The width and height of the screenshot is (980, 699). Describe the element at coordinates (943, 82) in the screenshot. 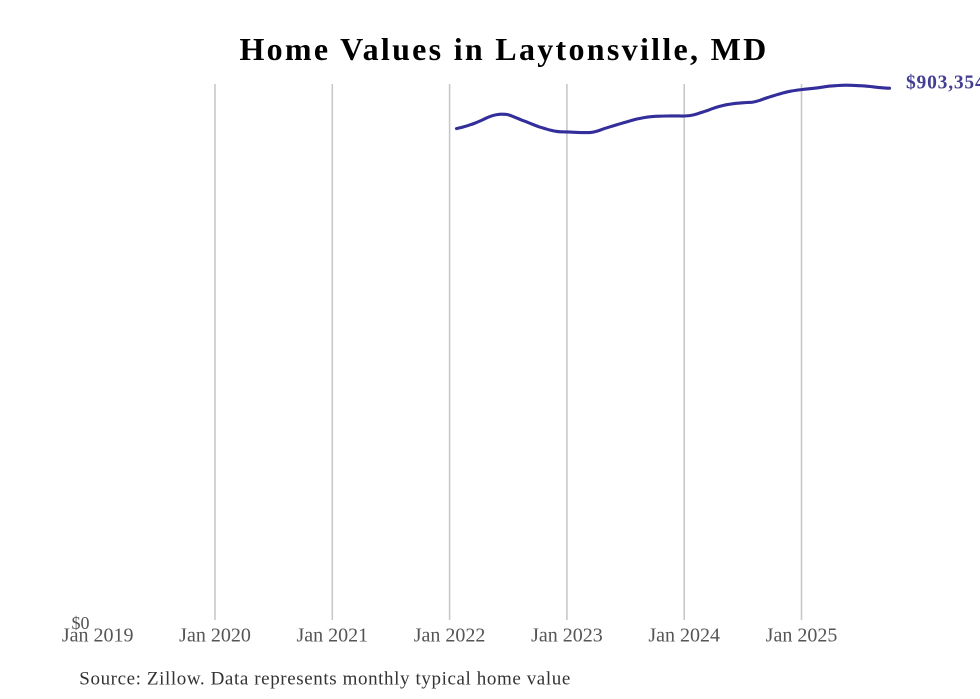

I see `svg-text: $903,354` at that location.